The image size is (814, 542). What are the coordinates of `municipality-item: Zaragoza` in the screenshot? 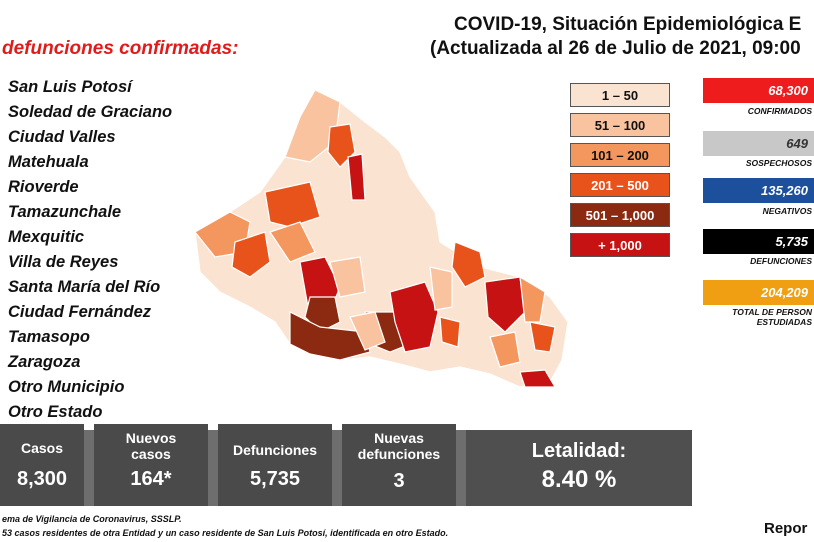 It's located at (44, 362).